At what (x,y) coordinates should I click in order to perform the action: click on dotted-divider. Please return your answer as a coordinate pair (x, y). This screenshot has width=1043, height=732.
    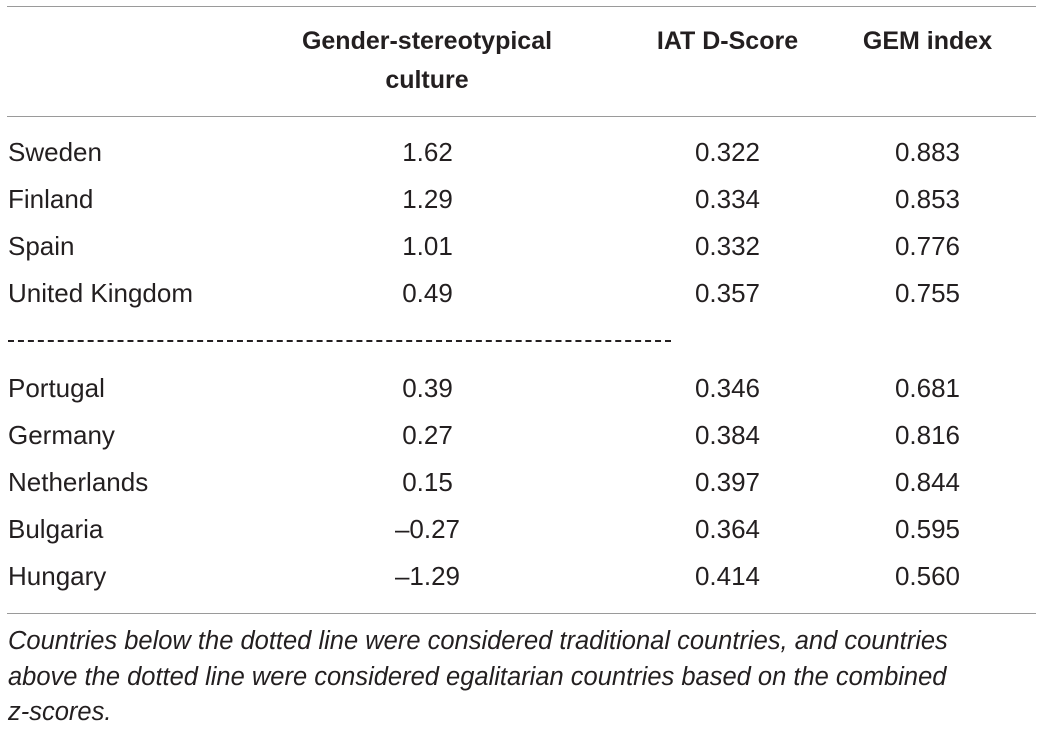
    Looking at the image, I should click on (339, 341).